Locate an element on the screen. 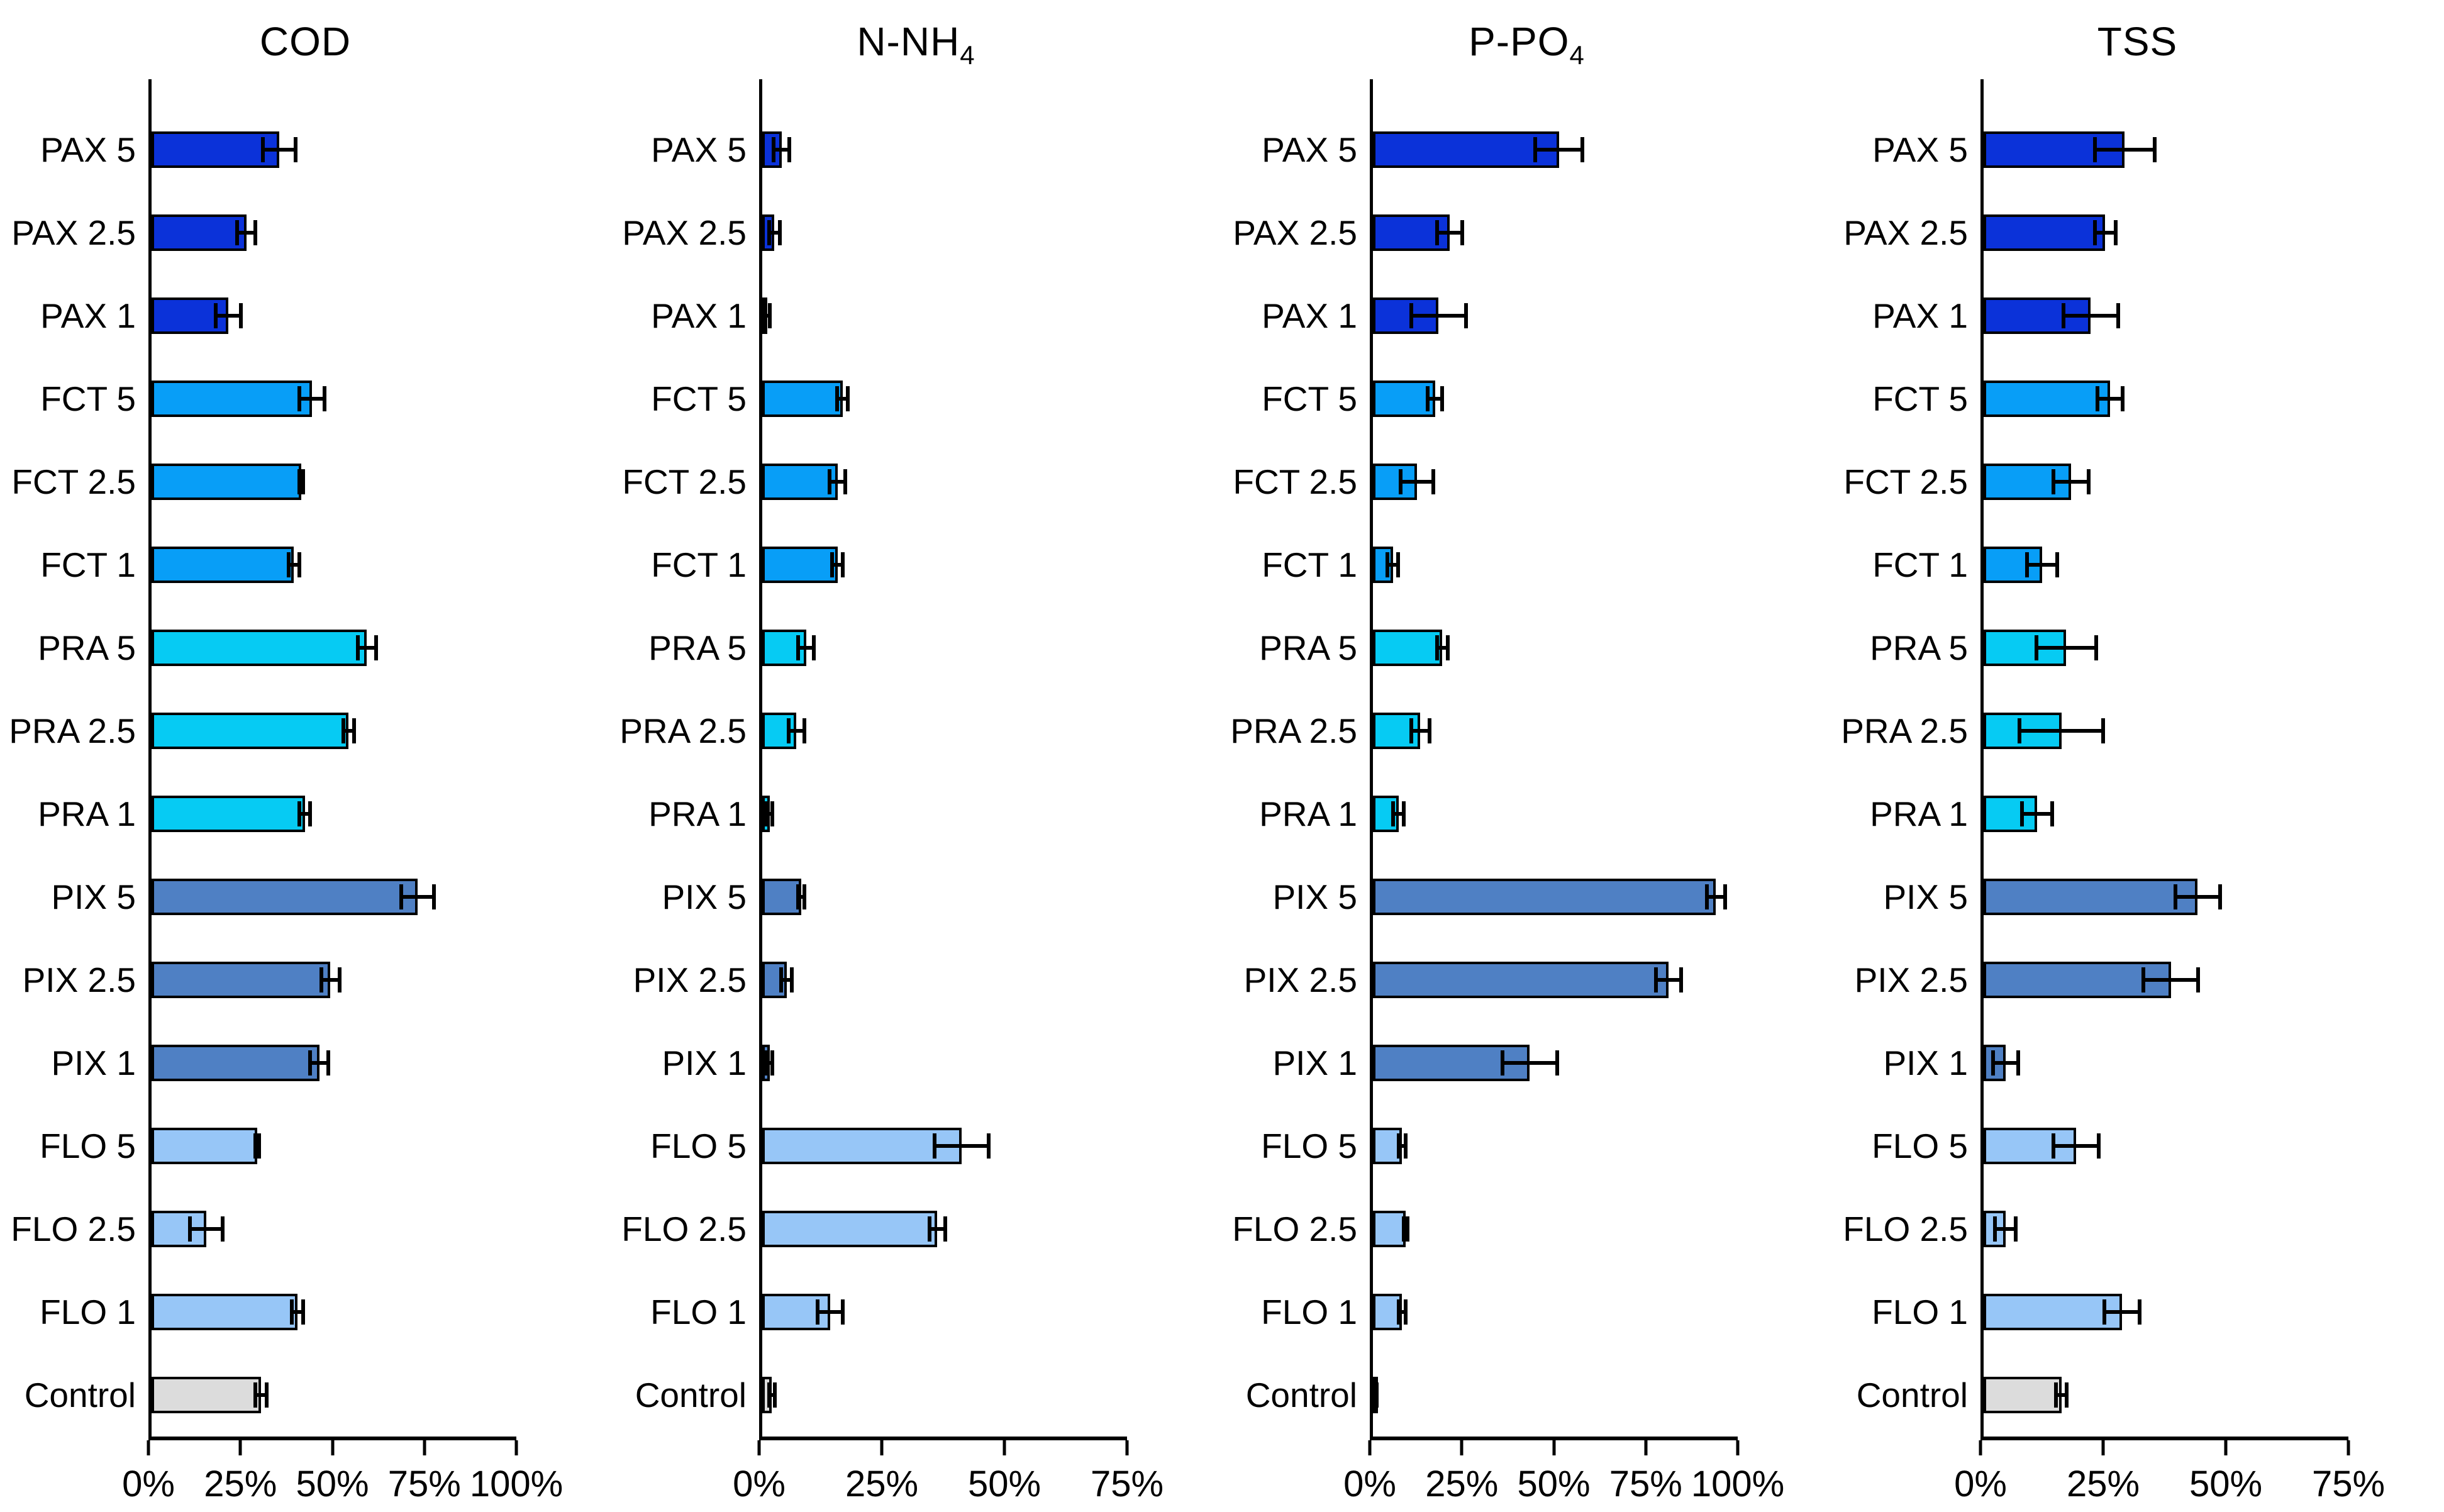 This screenshot has height=1512, width=2444. x-tick-label: 0% is located at coordinates (759, 1484).